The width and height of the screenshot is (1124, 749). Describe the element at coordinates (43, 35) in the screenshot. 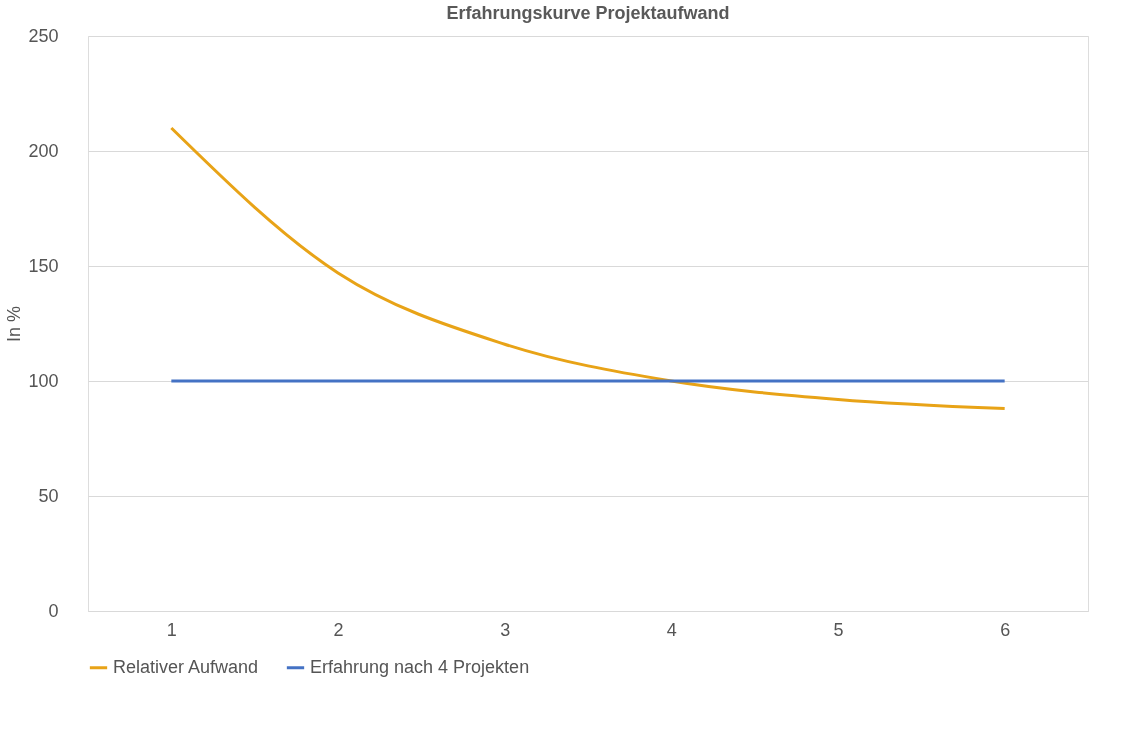

I see `y-tick-label: 250` at that location.